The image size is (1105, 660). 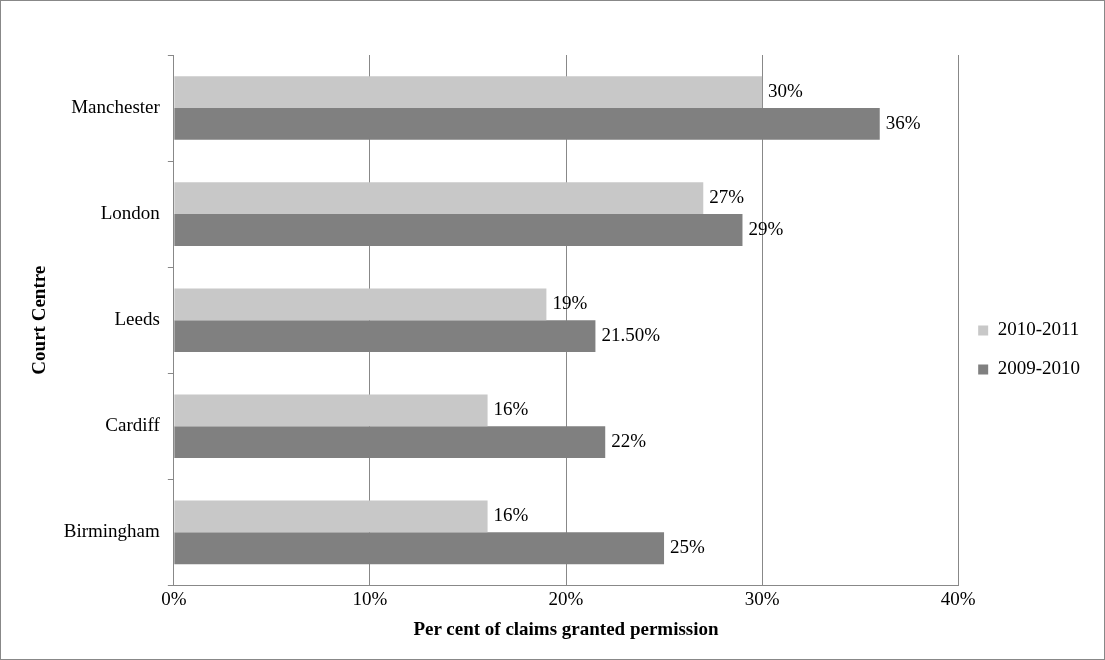 I want to click on data-label: 36%, so click(x=903, y=122).